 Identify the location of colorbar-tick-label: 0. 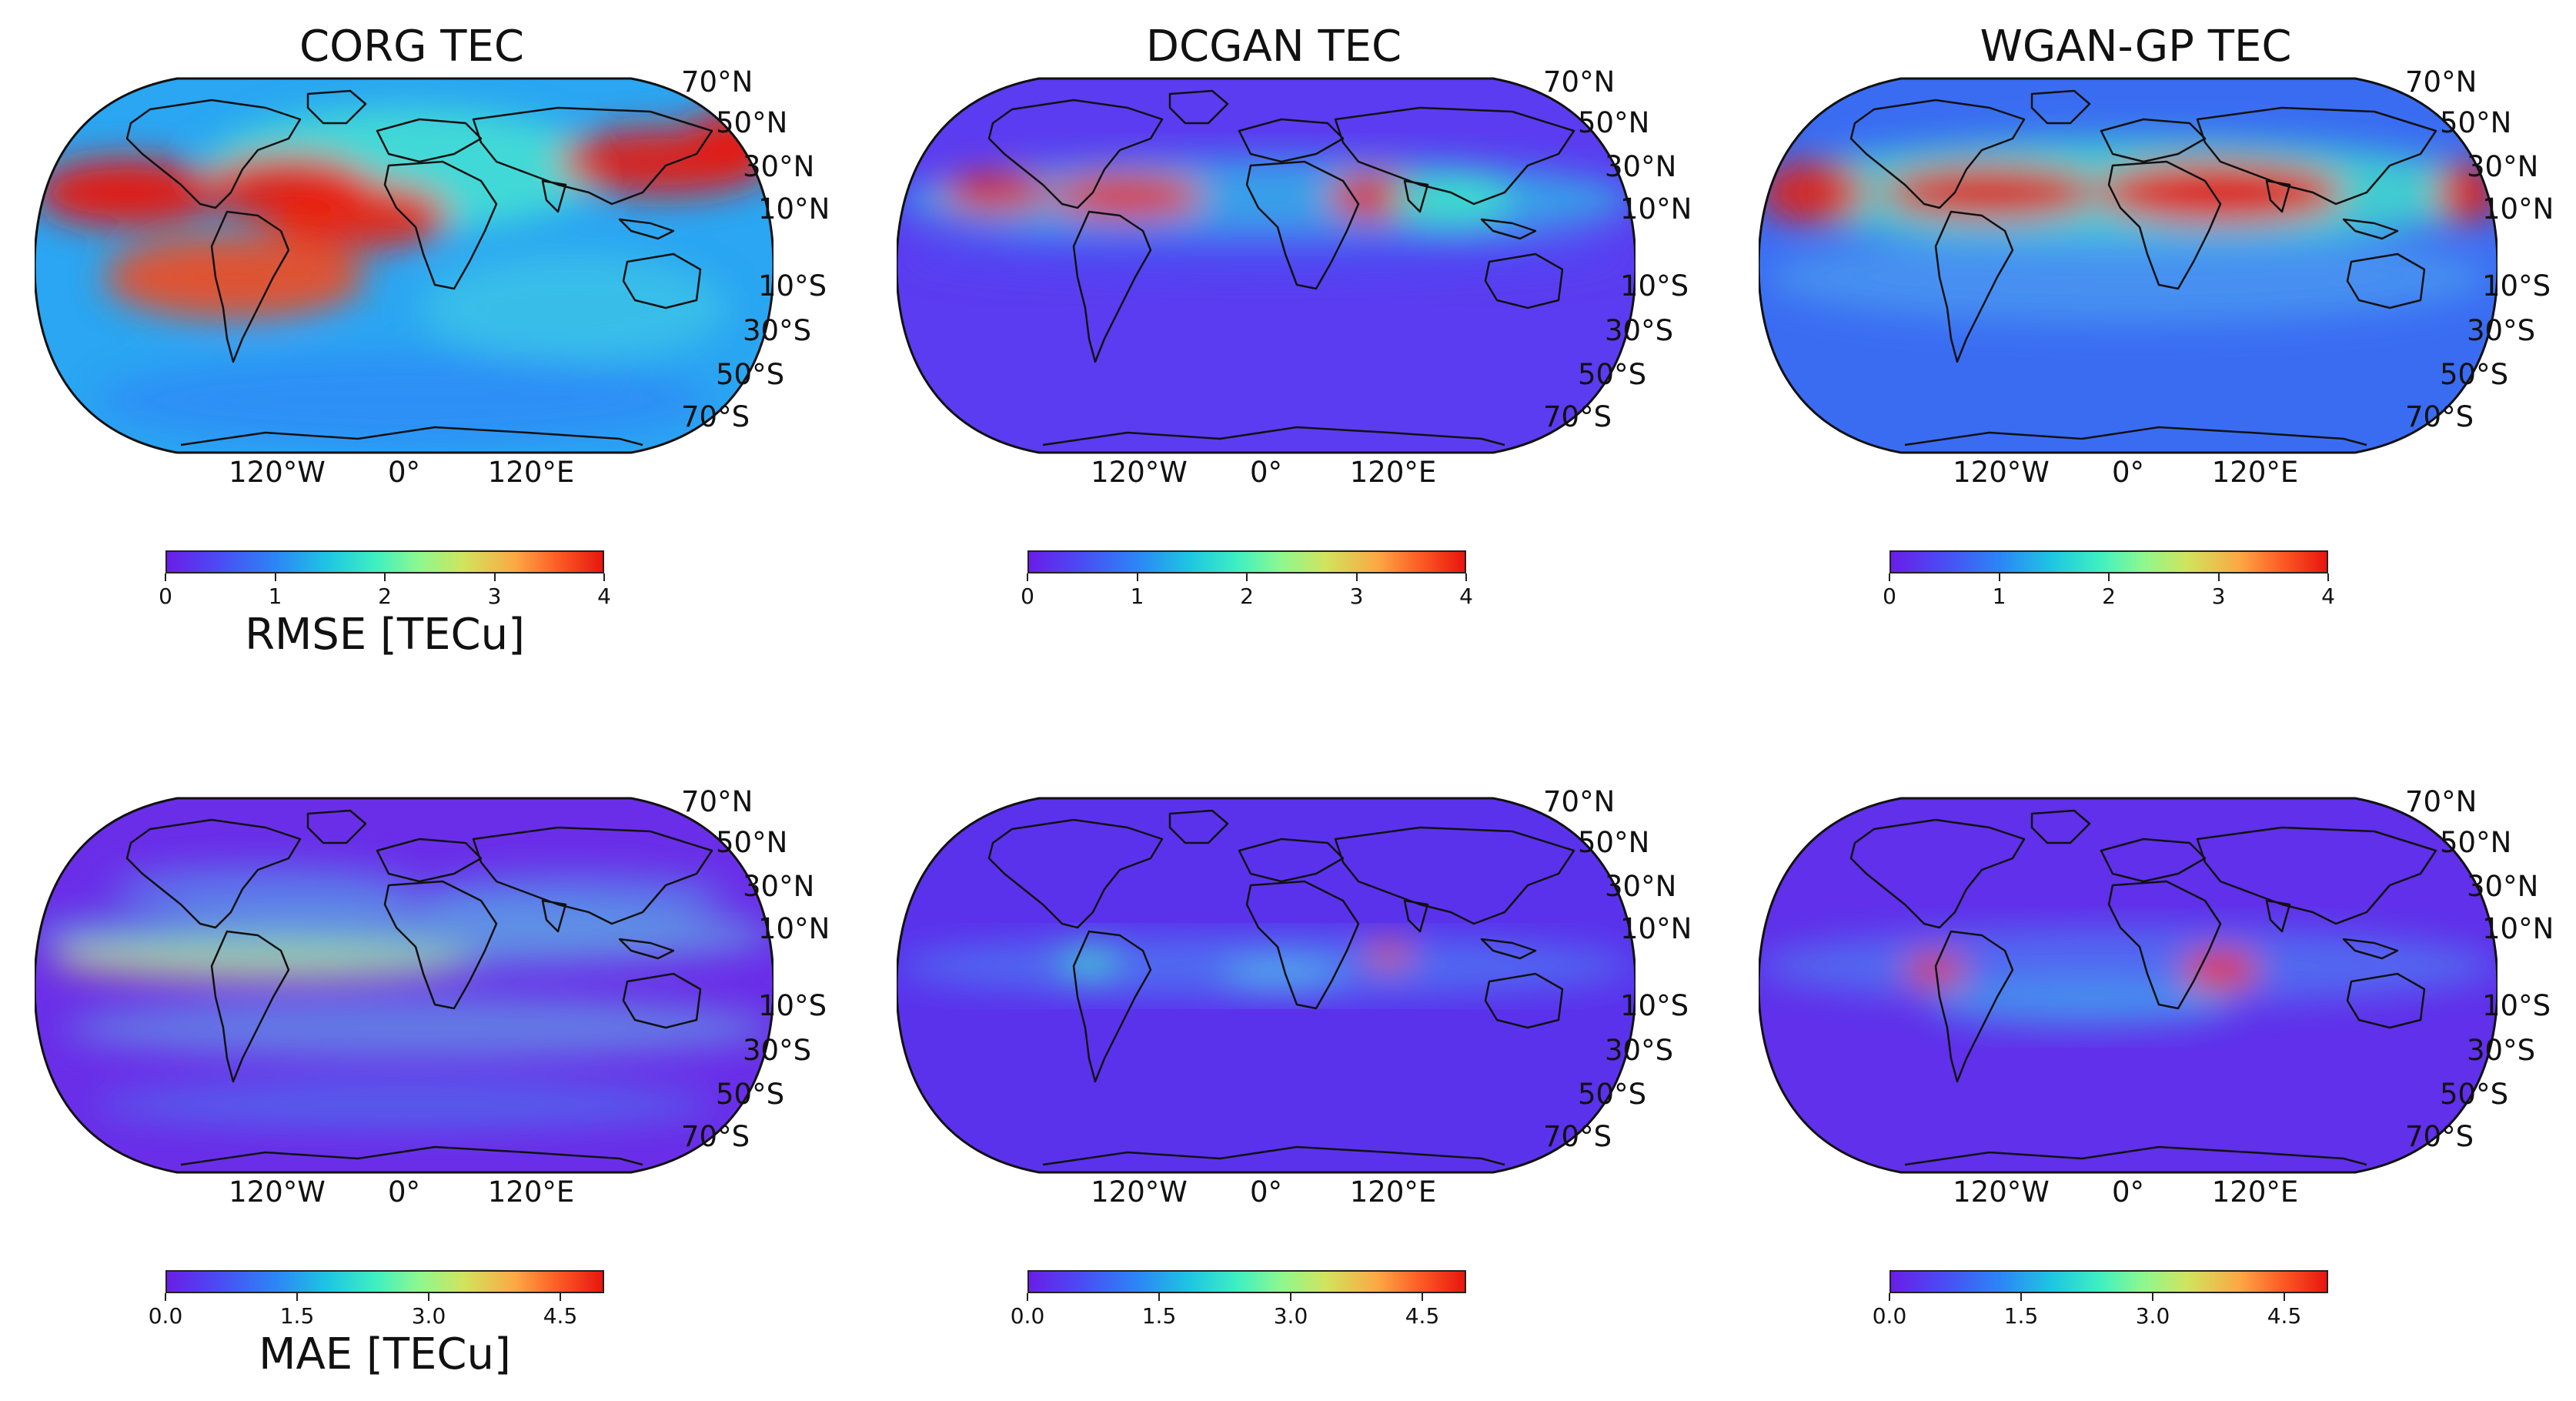
(1890, 596).